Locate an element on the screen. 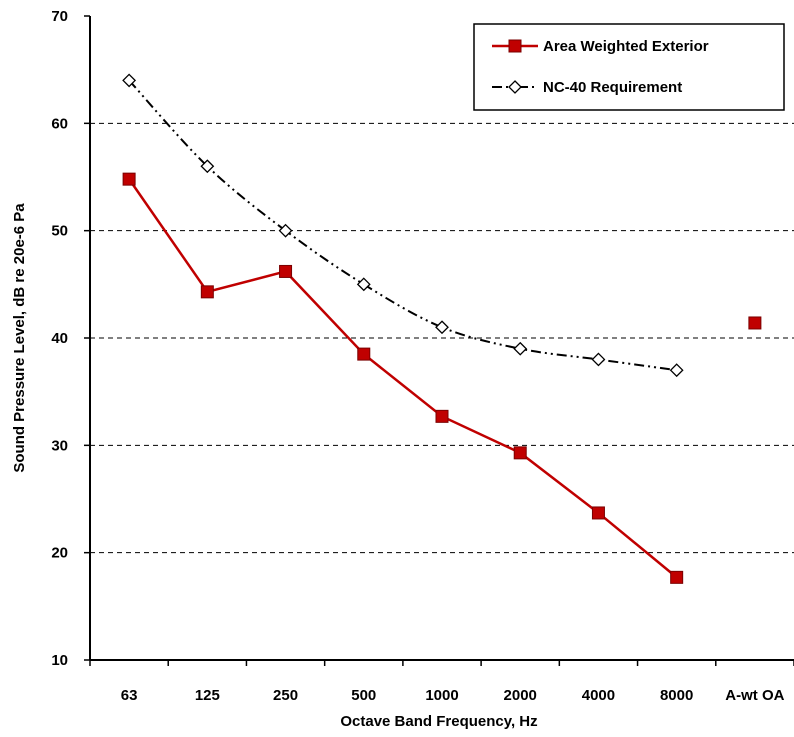  legend-label-area-weighted: Area Weighted Exterior is located at coordinates (626, 46).